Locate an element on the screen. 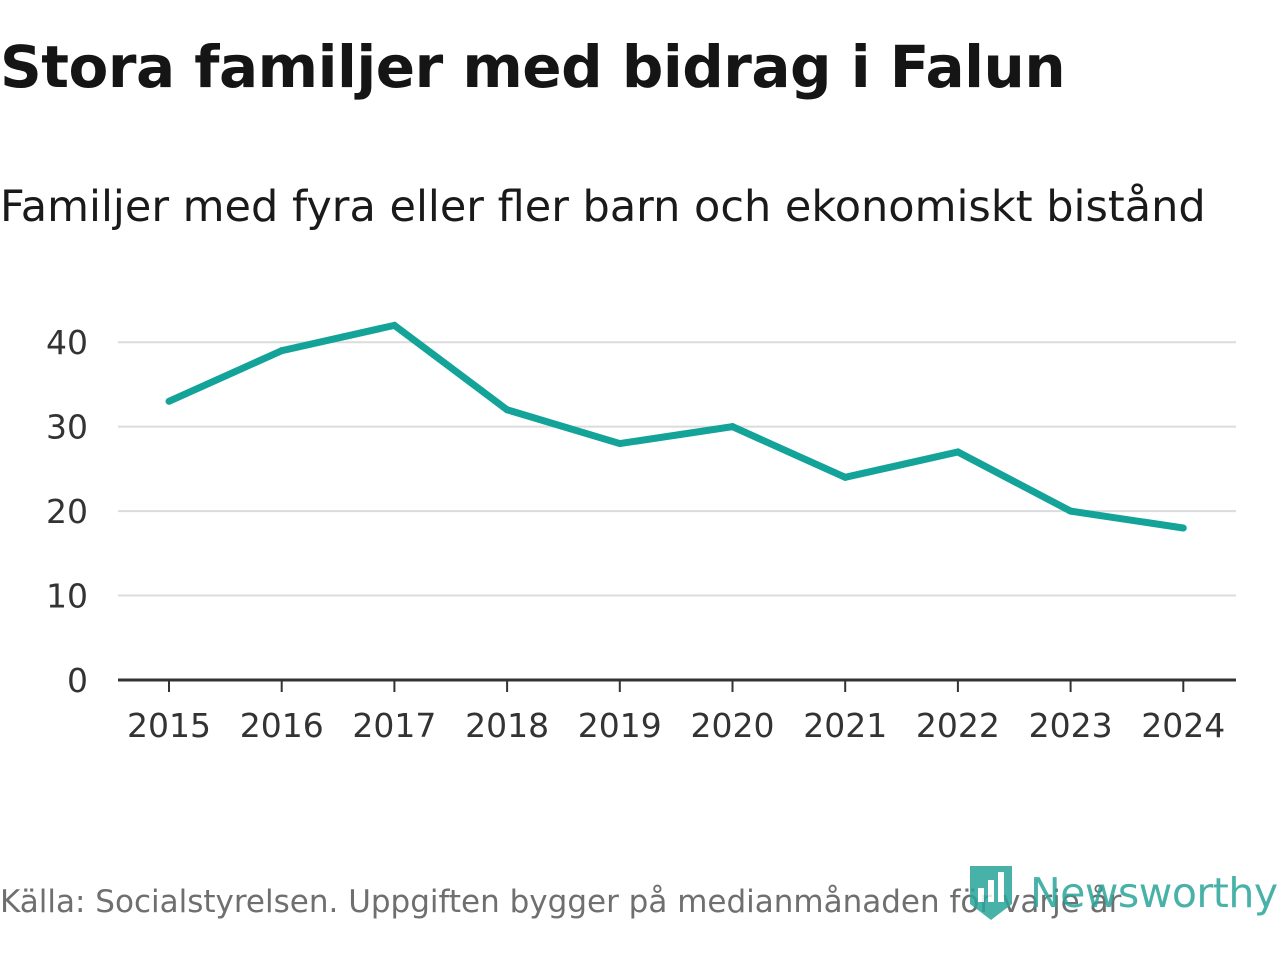 This screenshot has width=1280, height=960. data-point-2024 is located at coordinates (1183, 528).